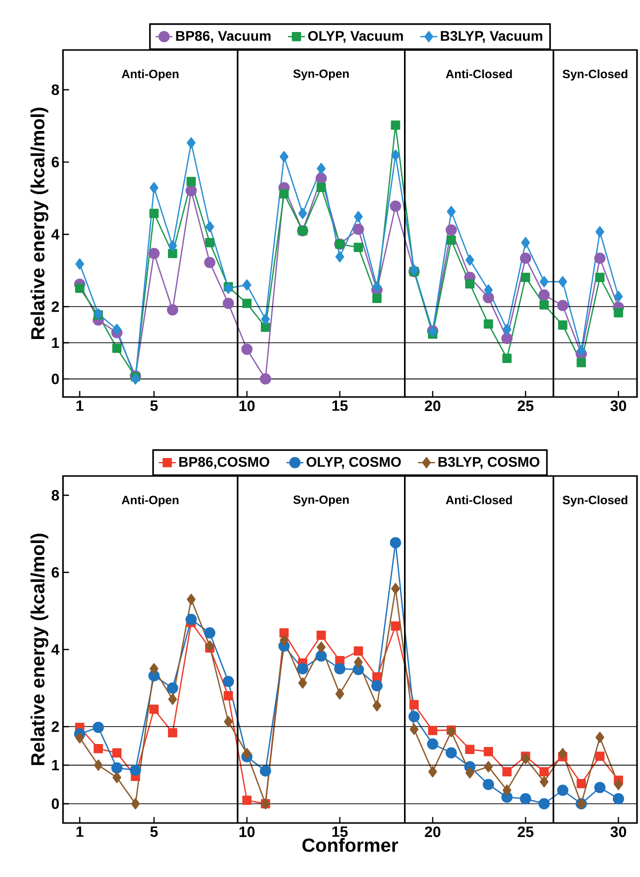 This screenshot has height=877, width=640. I want to click on legend-label: BP86, Vacuum, so click(223, 36).